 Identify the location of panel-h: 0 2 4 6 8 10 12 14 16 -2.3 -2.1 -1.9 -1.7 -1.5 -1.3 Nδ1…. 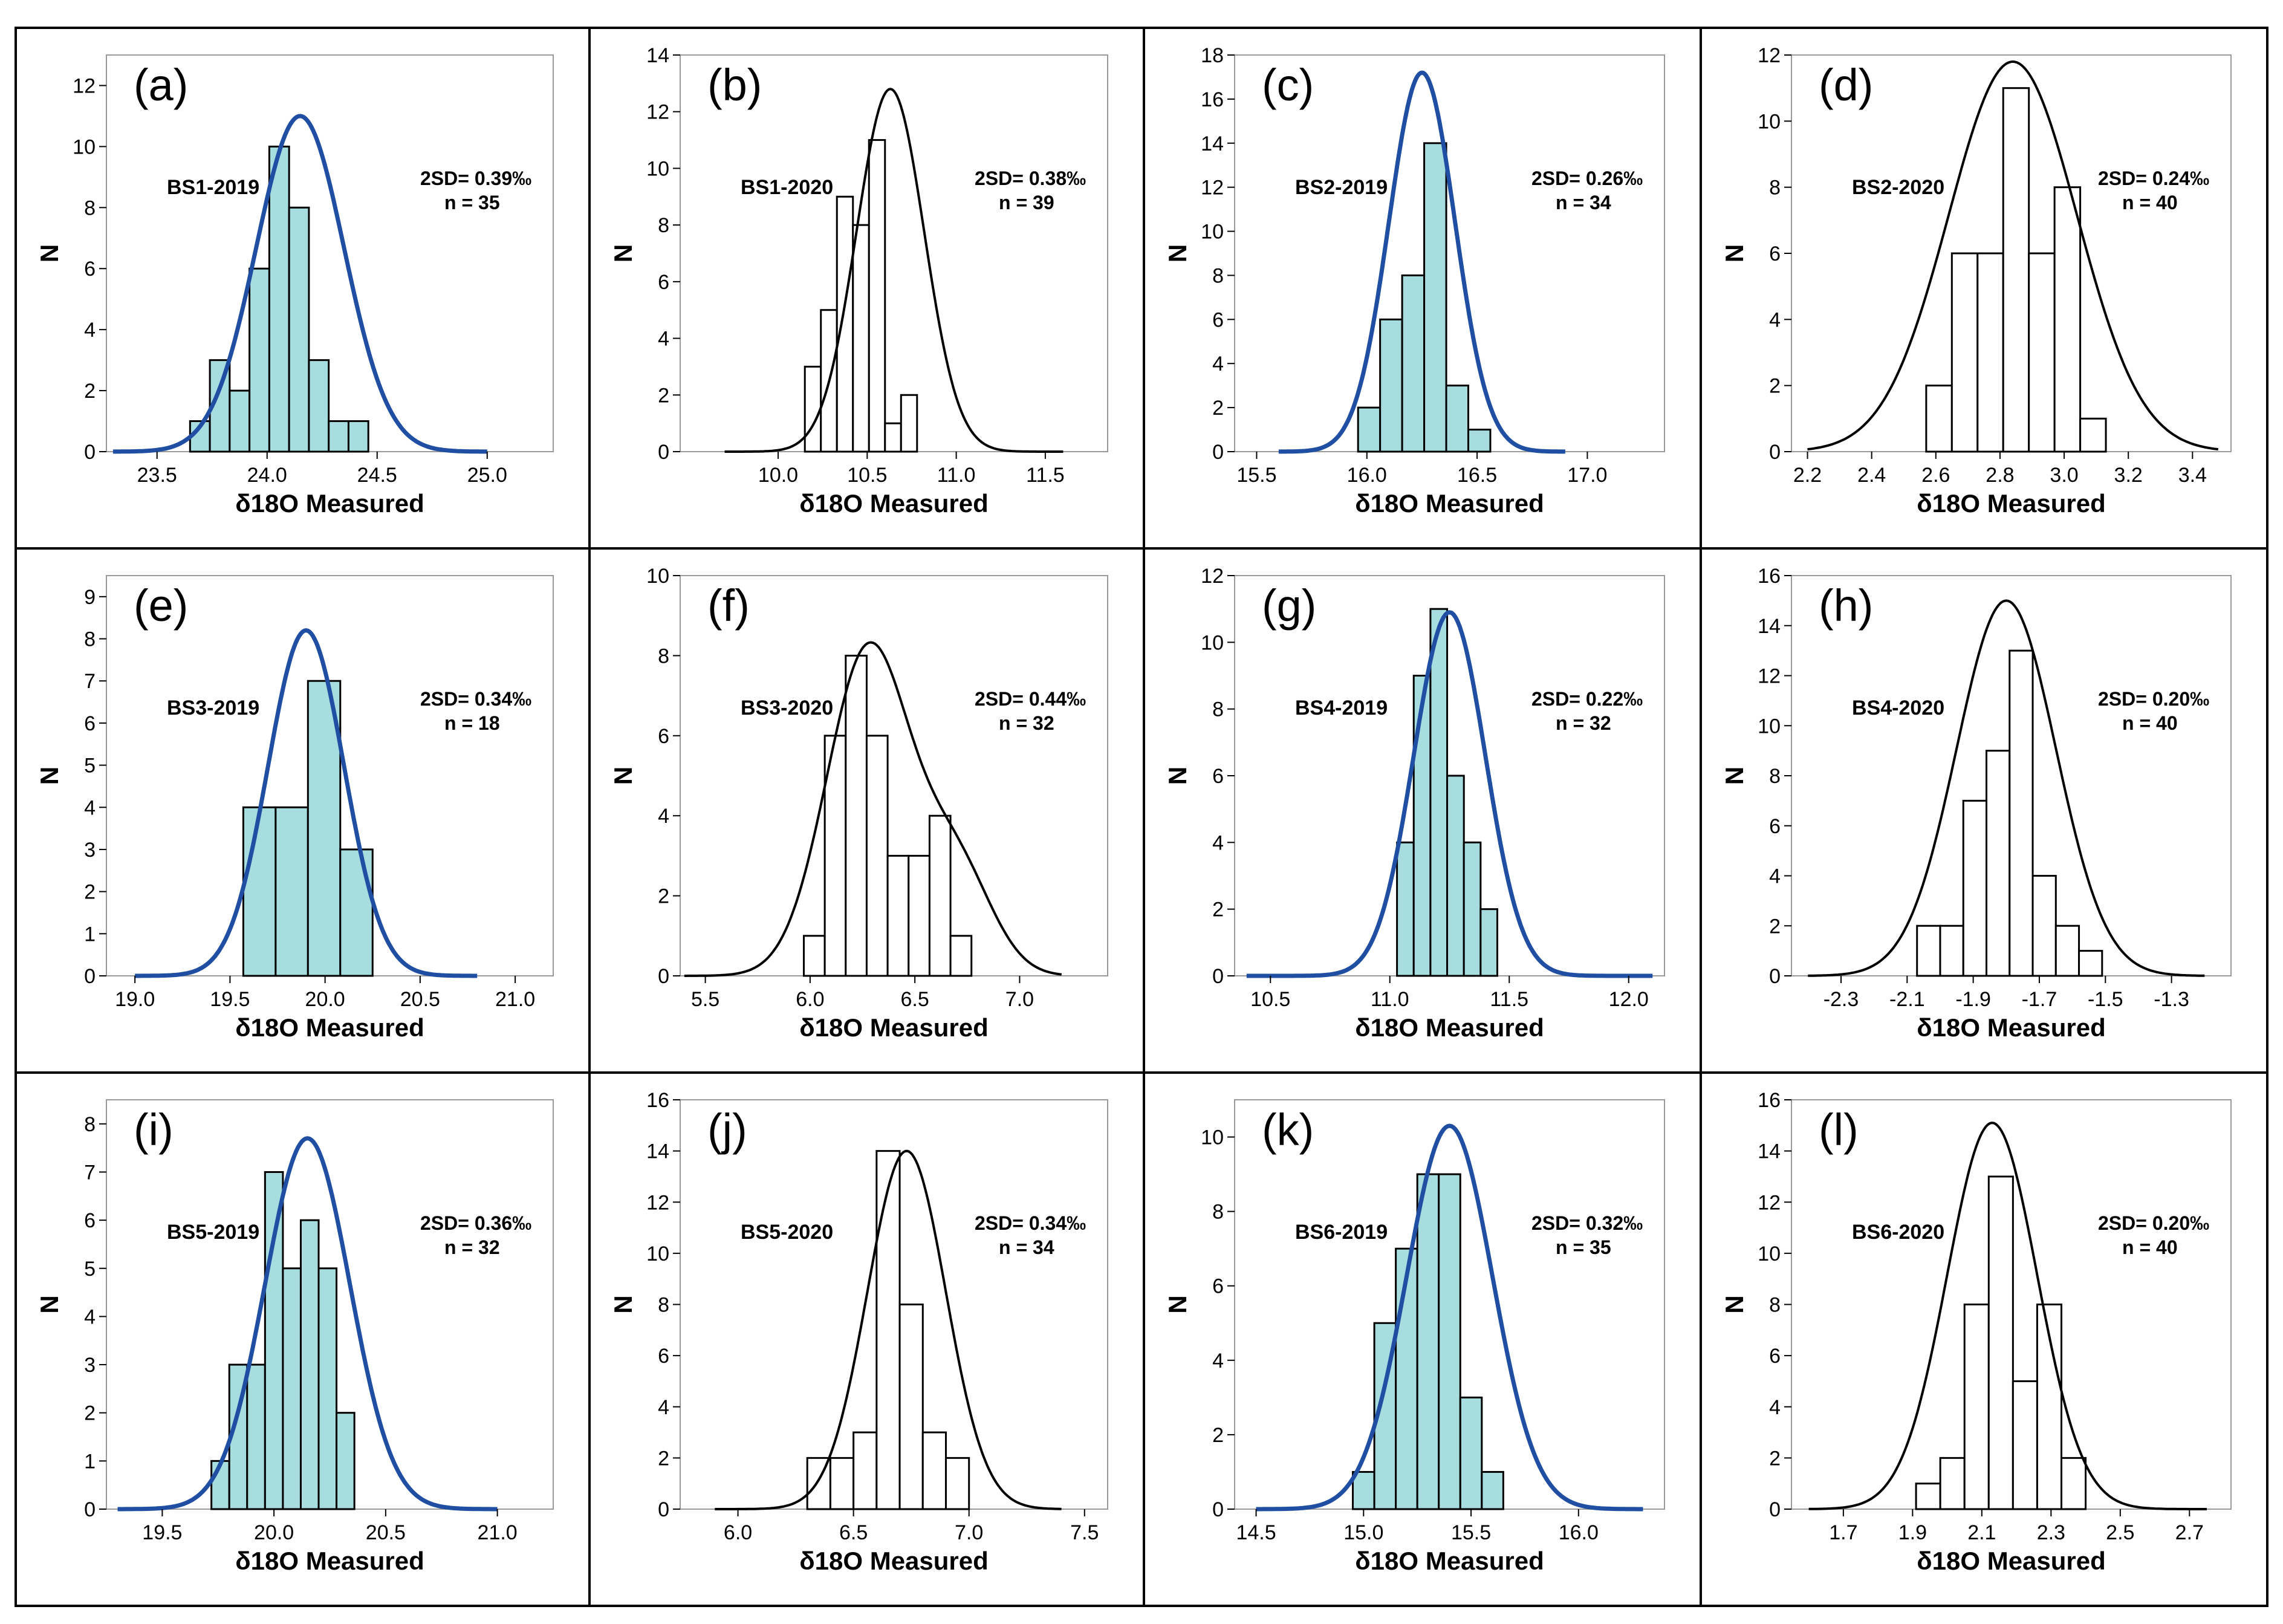
(1976, 803).